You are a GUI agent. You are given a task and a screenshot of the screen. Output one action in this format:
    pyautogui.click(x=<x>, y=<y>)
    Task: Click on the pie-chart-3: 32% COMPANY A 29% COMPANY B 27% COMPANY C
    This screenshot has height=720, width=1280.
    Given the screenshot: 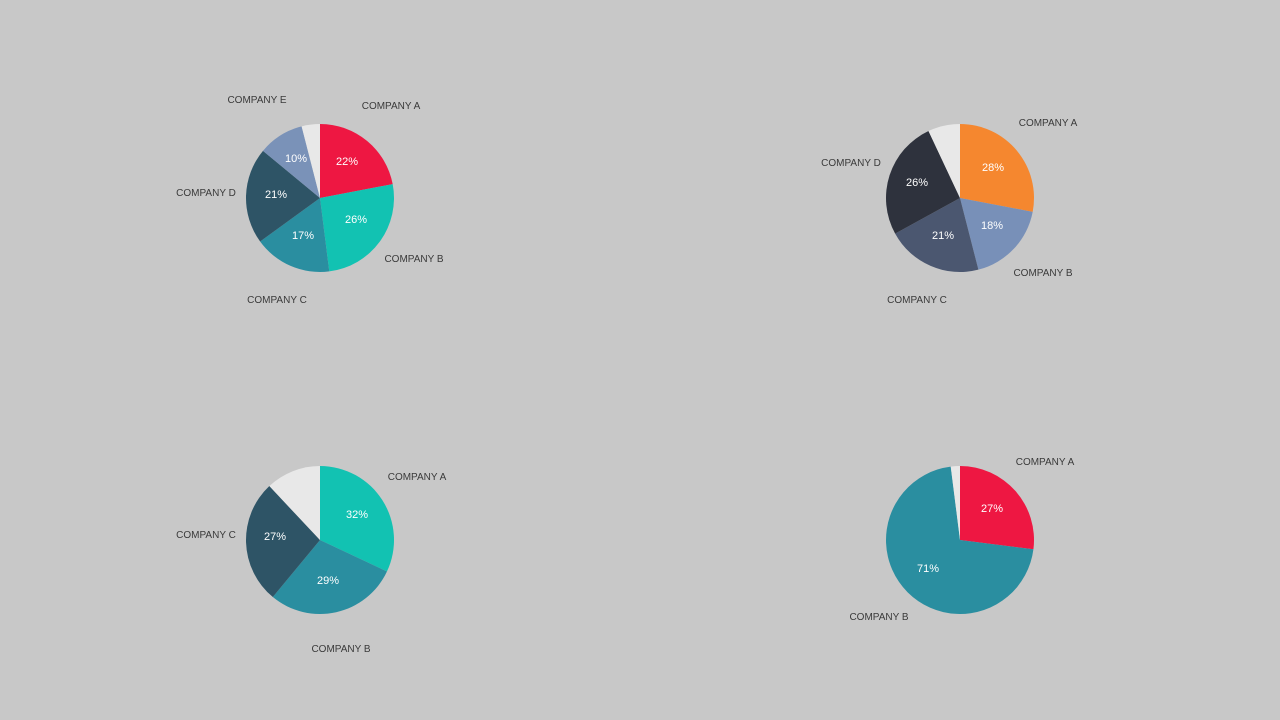 What is the action you would take?
    pyautogui.click(x=311, y=560)
    